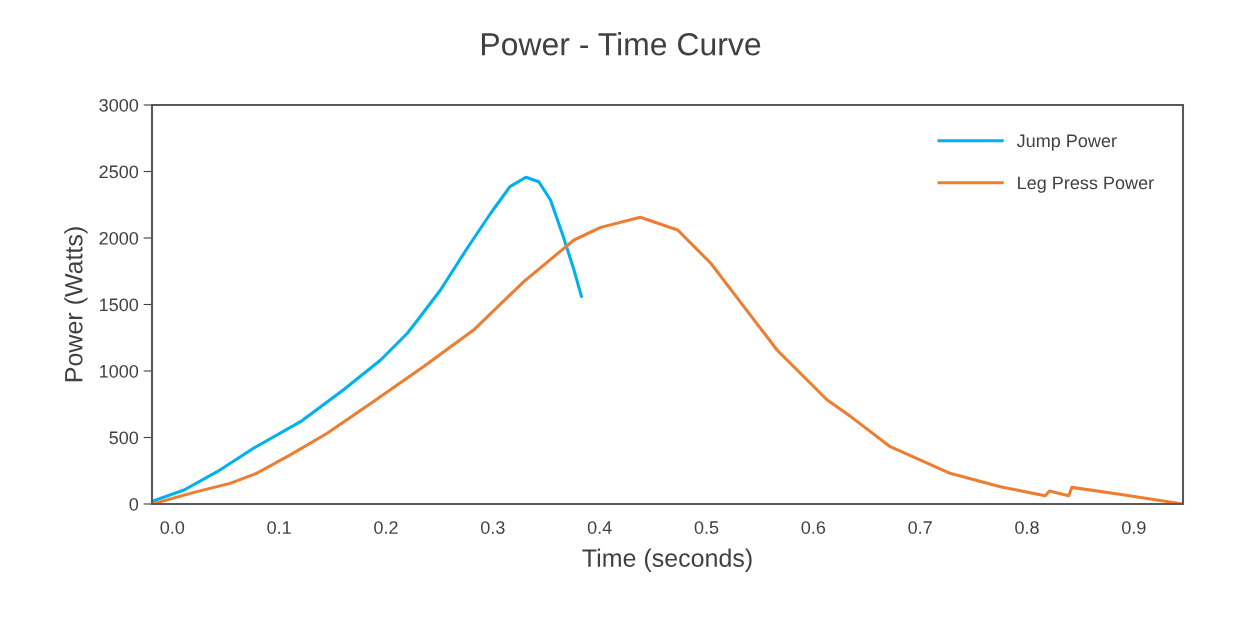 Image resolution: width=1241 pixels, height=629 pixels. Describe the element at coordinates (667, 560) in the screenshot. I see `x-axis-title: Time (seconds)` at that location.